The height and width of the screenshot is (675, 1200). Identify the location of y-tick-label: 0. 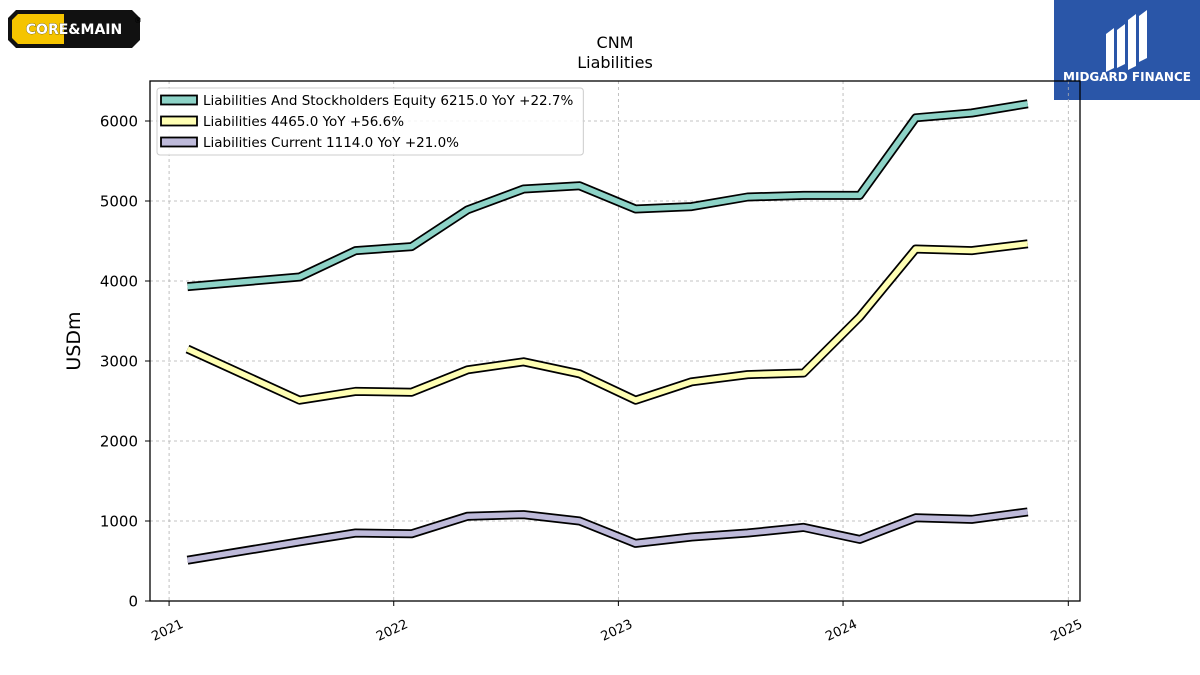
(133, 602).